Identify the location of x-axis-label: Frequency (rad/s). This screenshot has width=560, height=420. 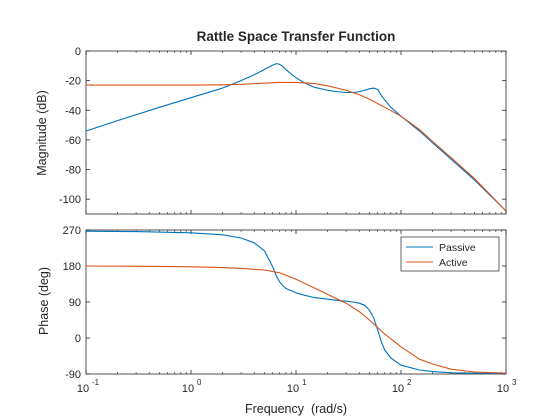
(296, 409).